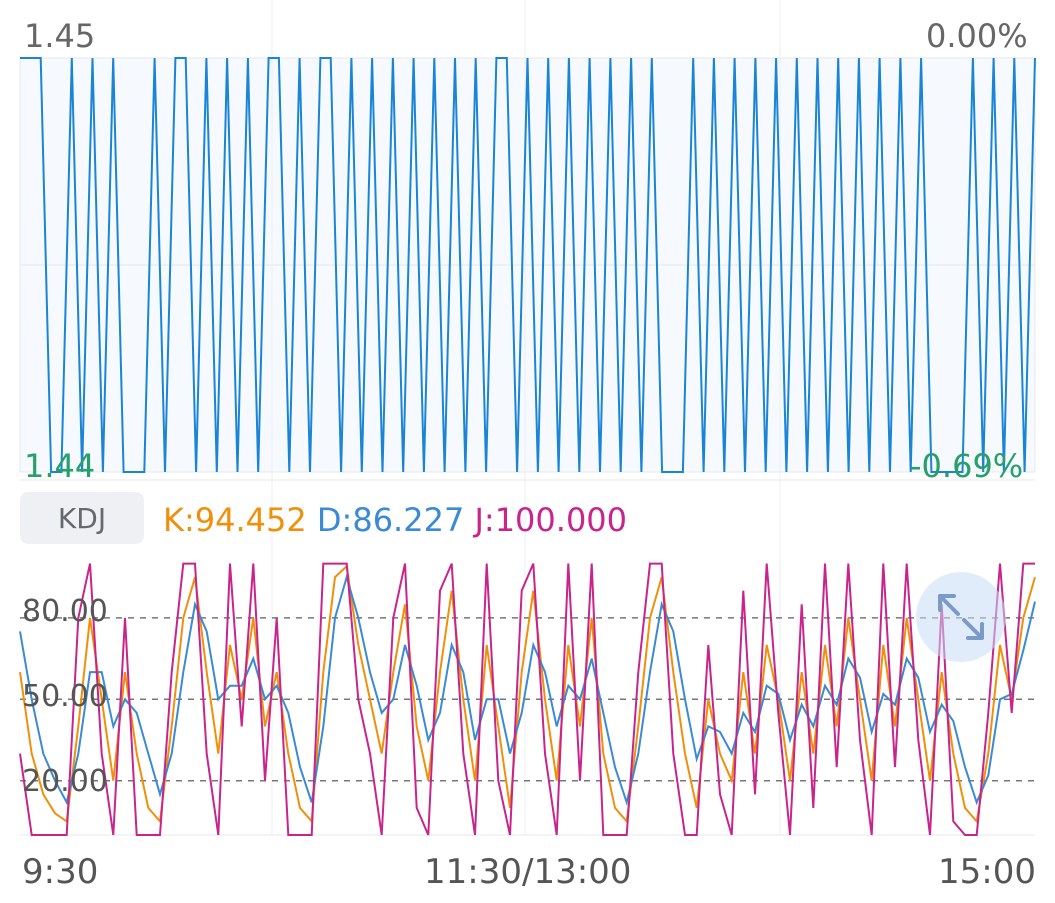 This screenshot has width=1055, height=903. What do you see at coordinates (977, 36) in the screenshot?
I see `pct-high-label: 0.00%` at bounding box center [977, 36].